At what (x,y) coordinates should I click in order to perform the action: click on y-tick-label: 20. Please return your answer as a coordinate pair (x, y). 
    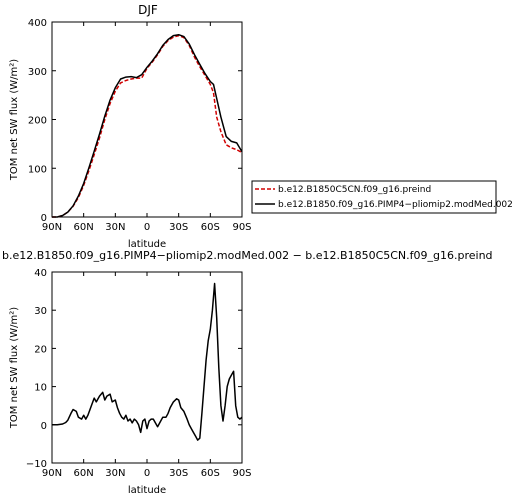
    Looking at the image, I should click on (40, 349).